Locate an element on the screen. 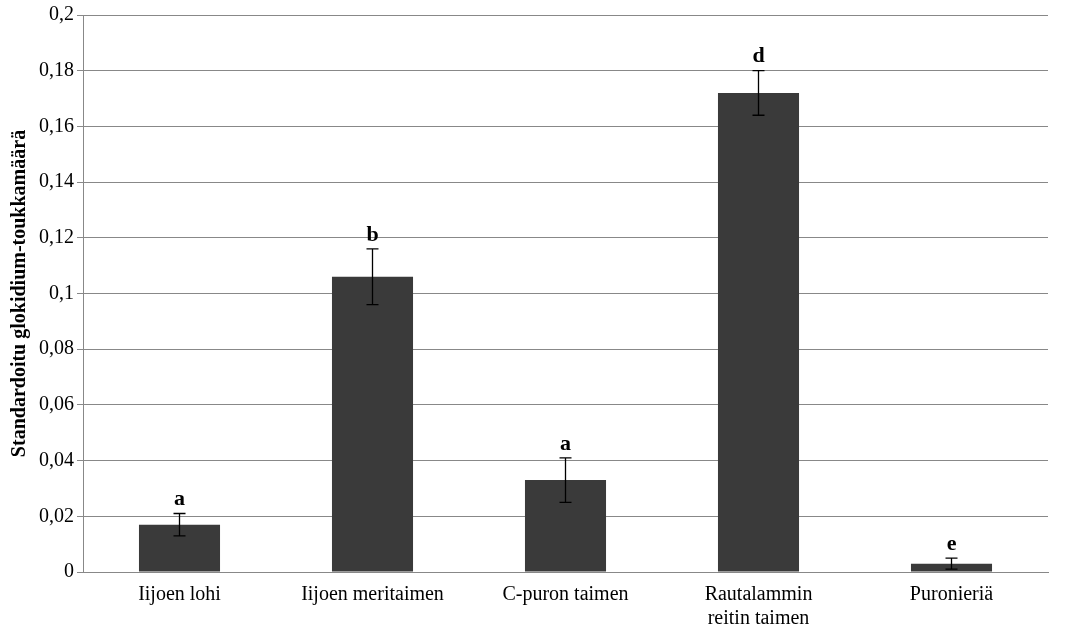 This screenshot has height=634, width=1068. y-tick-label: 0,06 is located at coordinates (56, 403).